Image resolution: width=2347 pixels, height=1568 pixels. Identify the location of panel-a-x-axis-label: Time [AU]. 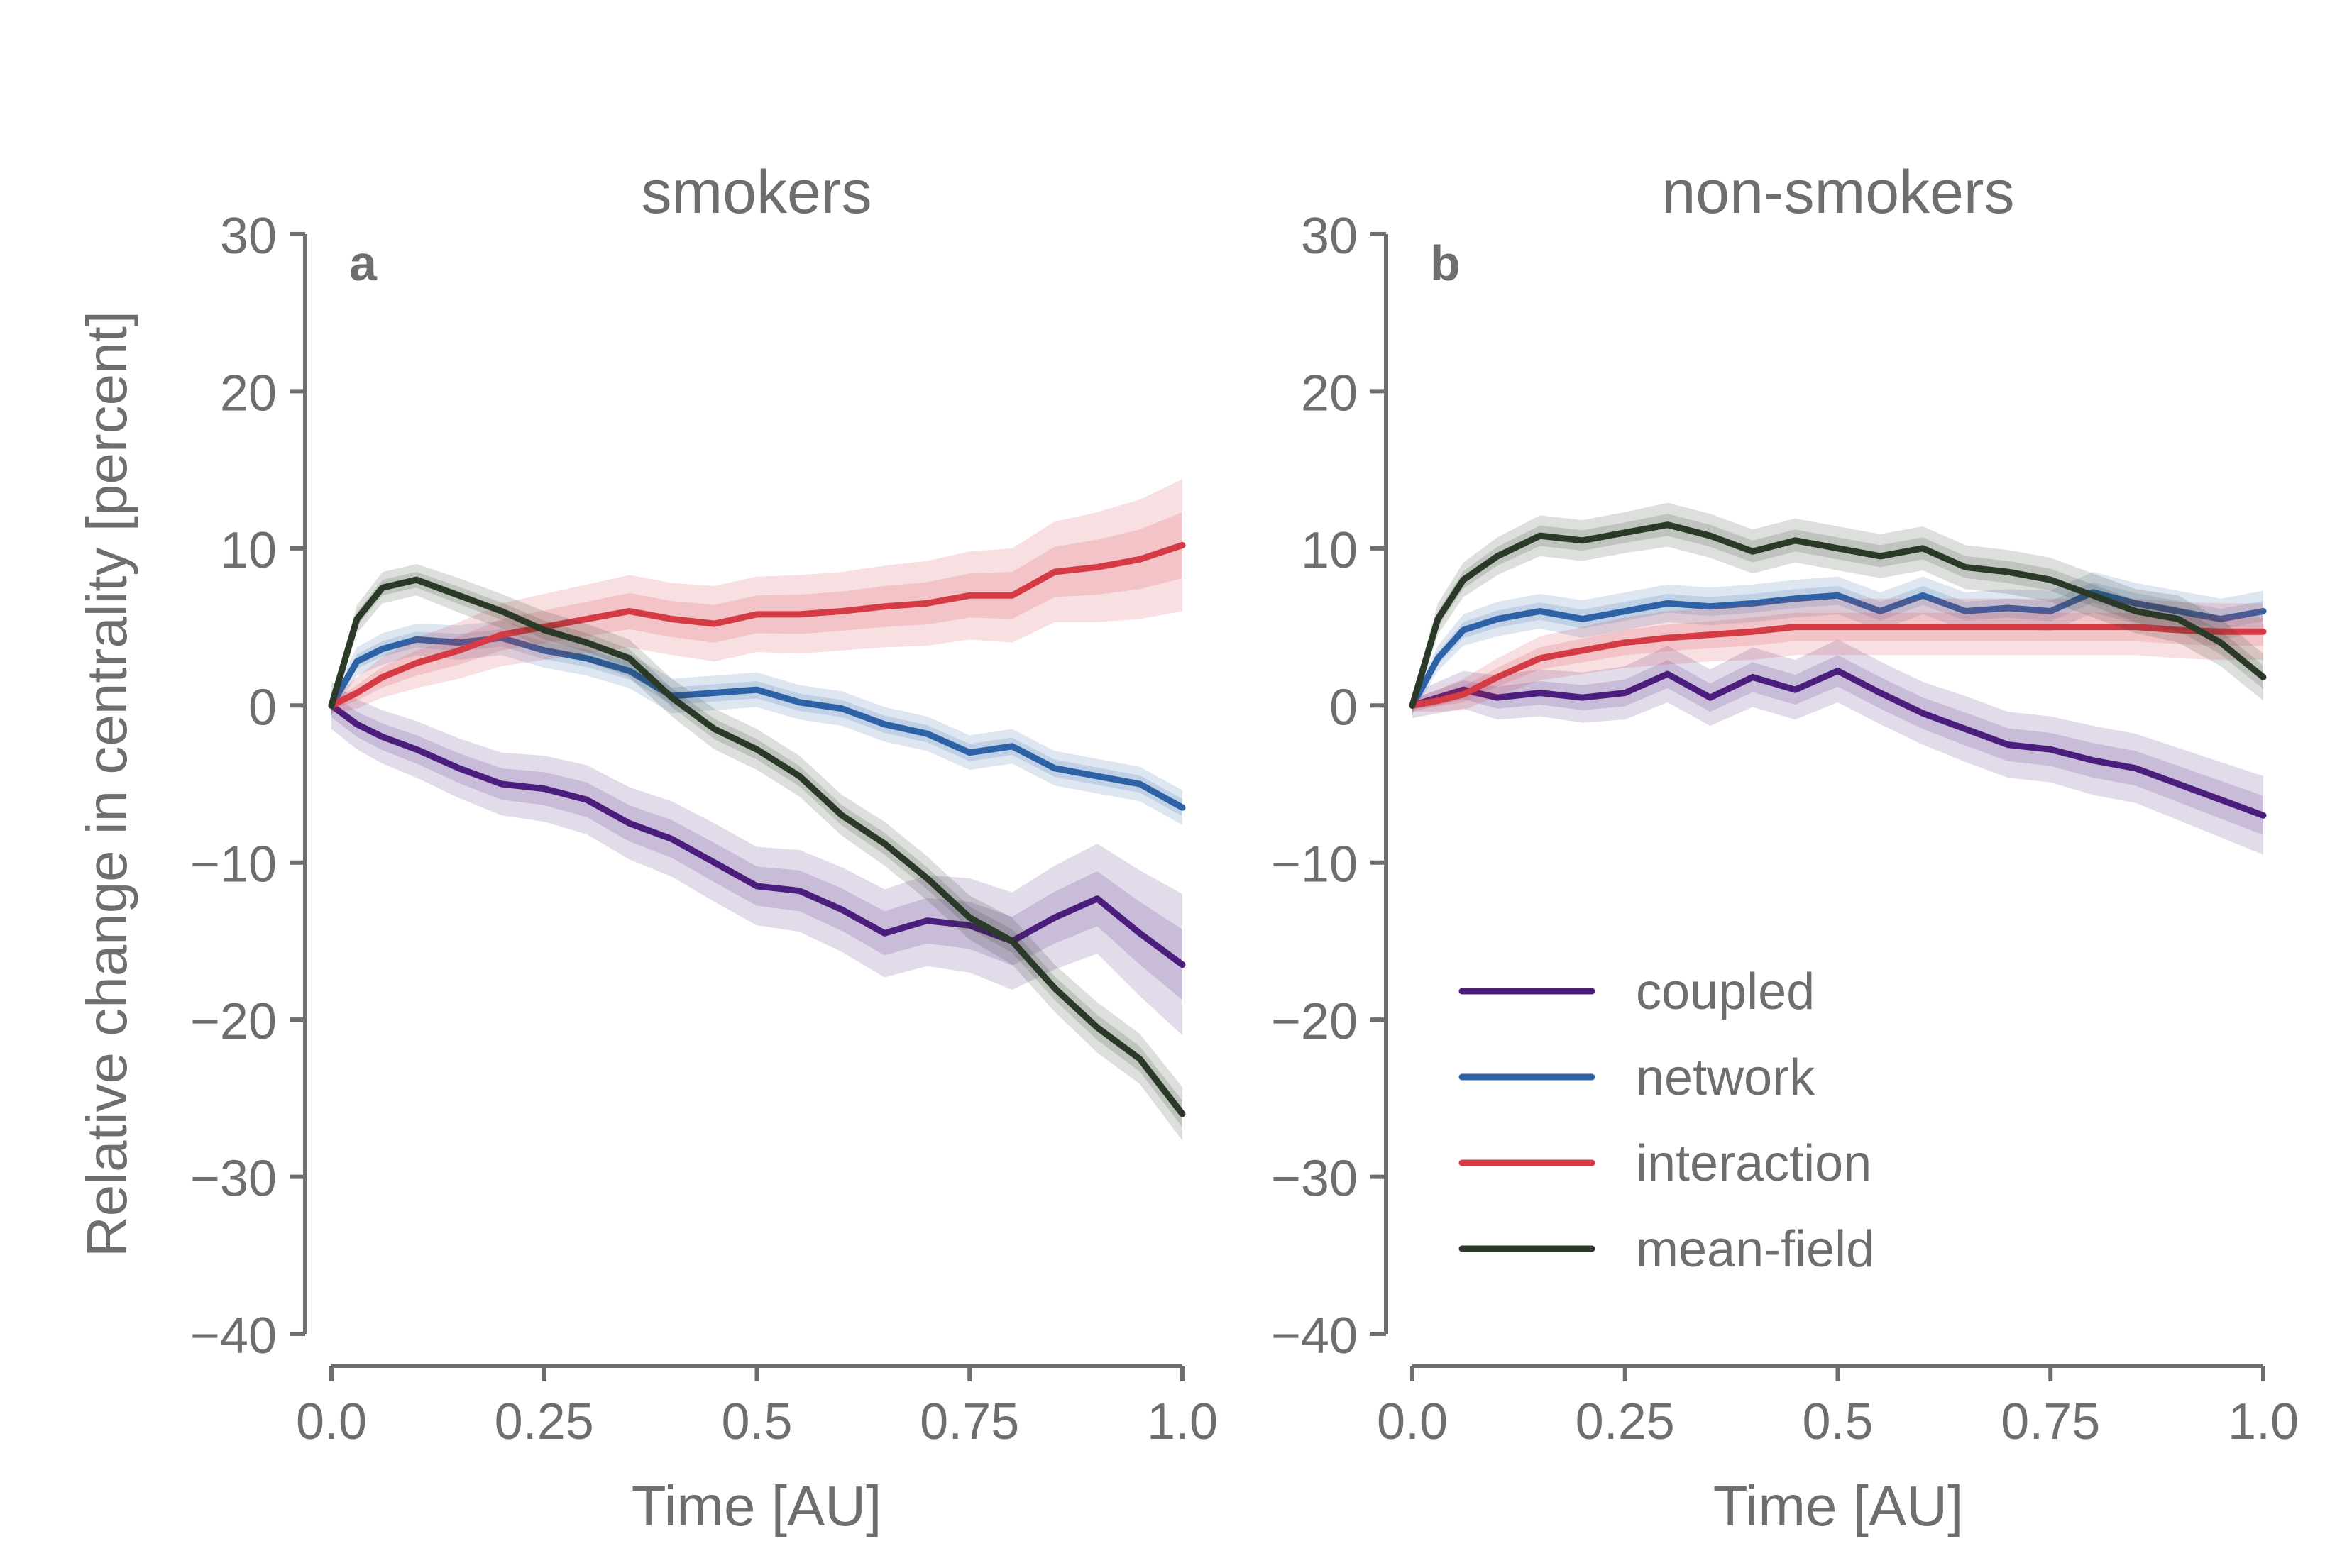
(757, 1505).